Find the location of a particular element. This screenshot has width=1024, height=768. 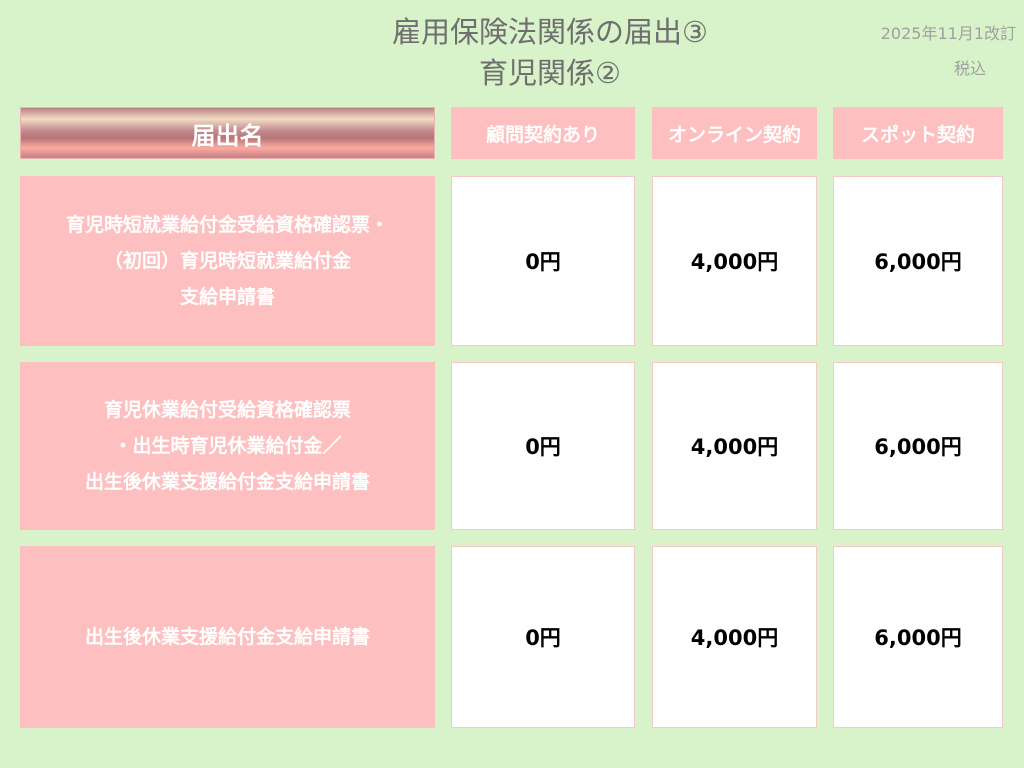

row-name: 出生後休業支援給付金支給申請書 is located at coordinates (227, 637).